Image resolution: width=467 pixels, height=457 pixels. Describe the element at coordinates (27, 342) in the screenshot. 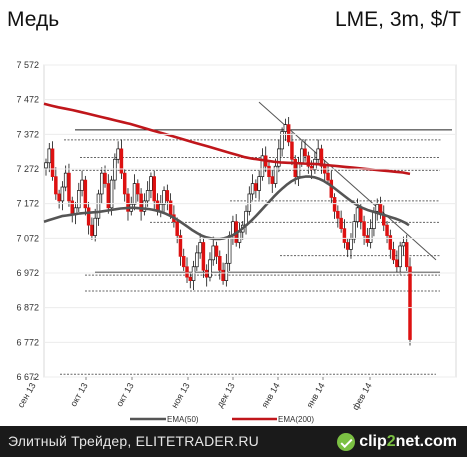

I see `y-tick-label: 6 772` at that location.